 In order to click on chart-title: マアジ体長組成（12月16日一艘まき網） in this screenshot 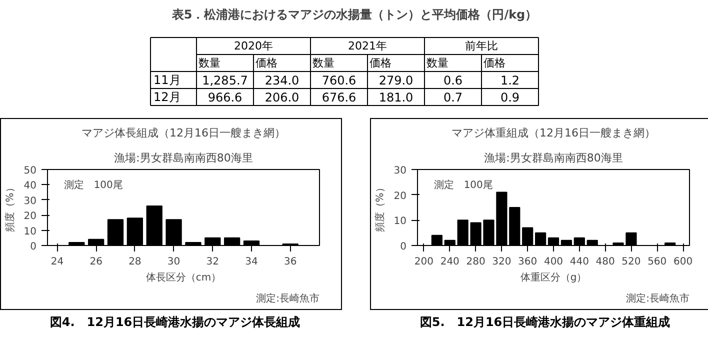, I will do `click(184, 133)`.